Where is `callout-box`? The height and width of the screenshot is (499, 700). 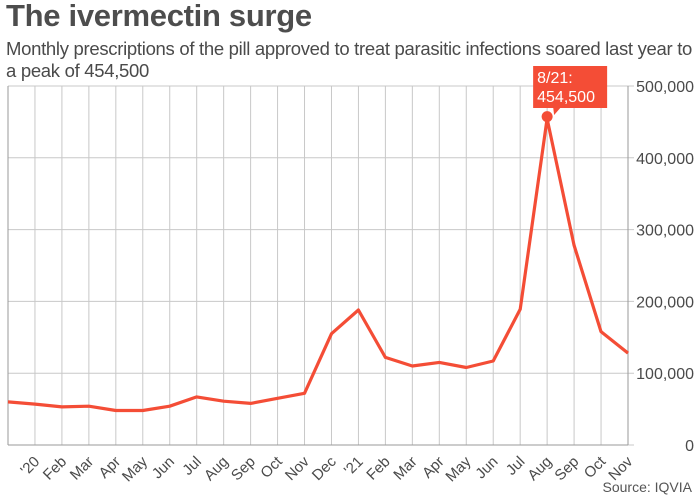 callout-box is located at coordinates (570, 87).